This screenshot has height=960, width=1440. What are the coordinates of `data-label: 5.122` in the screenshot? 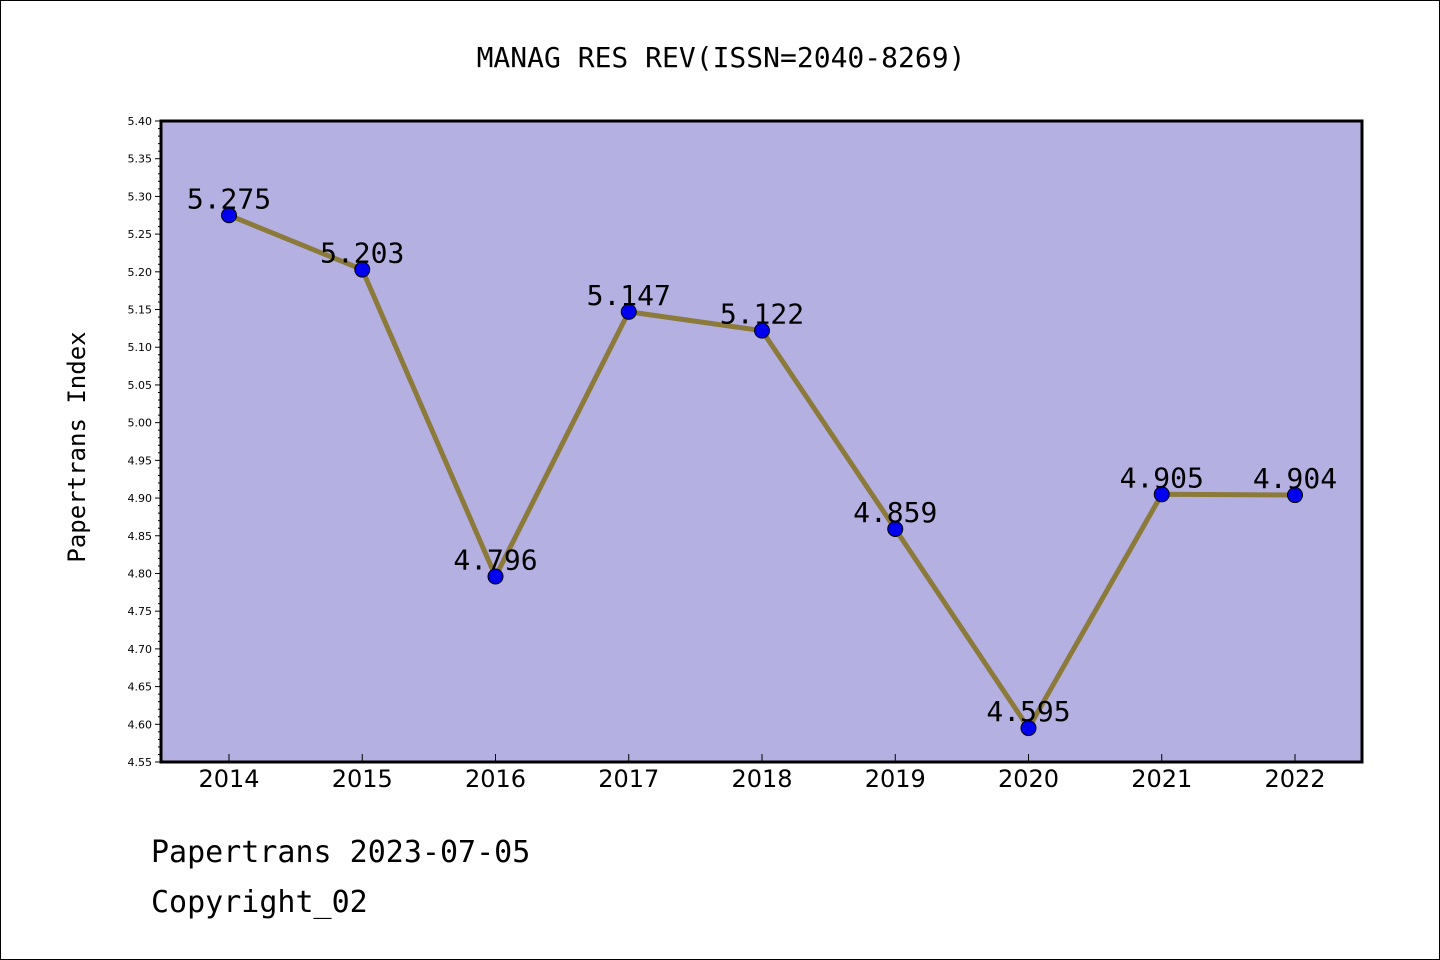 It's located at (762, 314).